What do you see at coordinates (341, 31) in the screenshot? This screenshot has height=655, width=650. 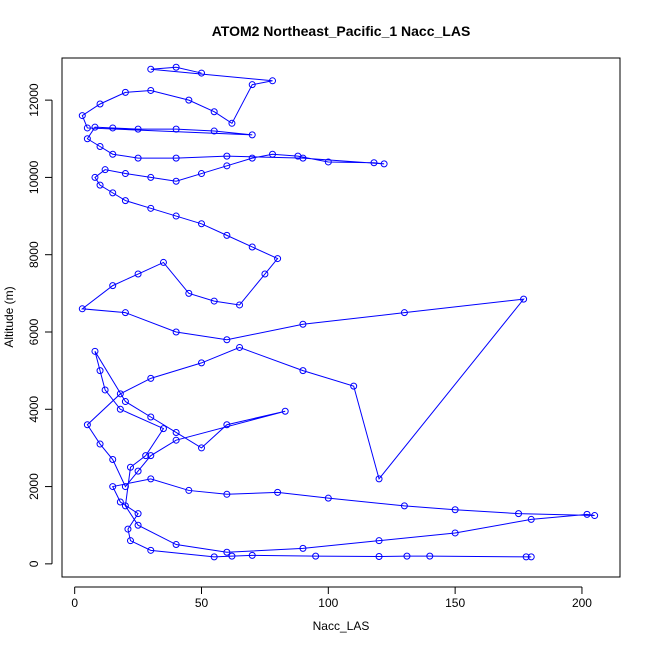 I see `chart-title: ATOM2 Northeast_Pacific_1 Nacc_LAS` at bounding box center [341, 31].